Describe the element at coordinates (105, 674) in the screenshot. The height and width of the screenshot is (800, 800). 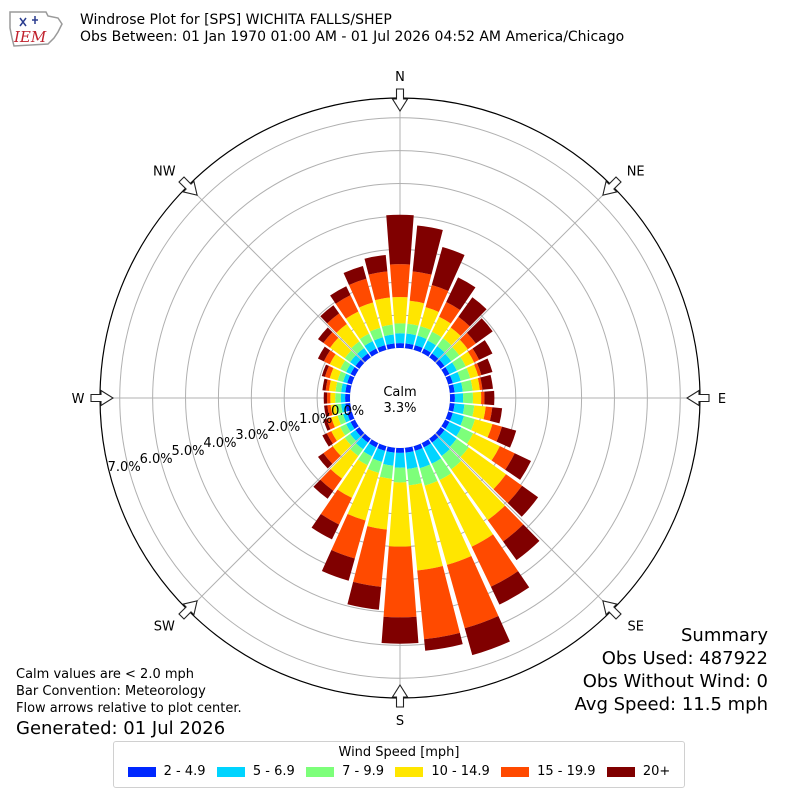
I see `calm-note: Calm values are < 2.0 mph` at that location.